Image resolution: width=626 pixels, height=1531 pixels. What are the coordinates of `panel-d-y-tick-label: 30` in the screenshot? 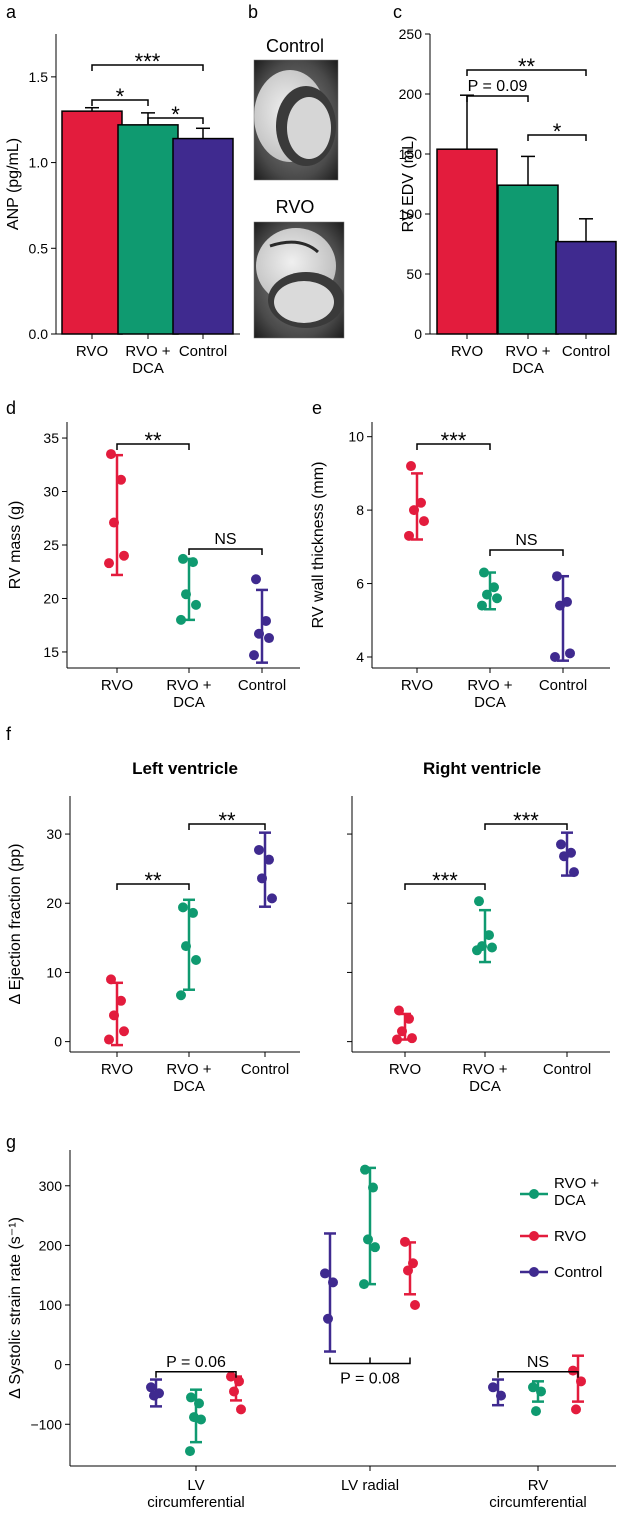 It's located at (51, 492).